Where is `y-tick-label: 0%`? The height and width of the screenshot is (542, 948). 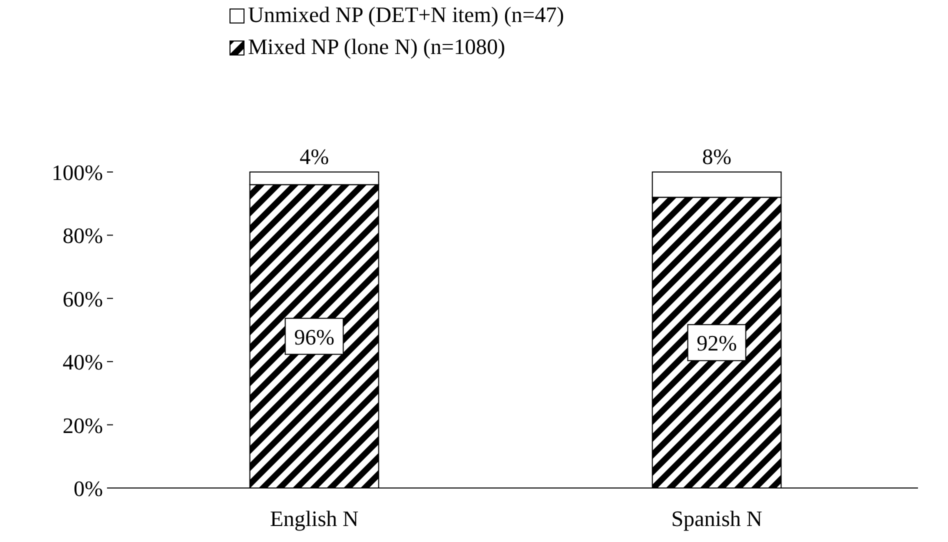 y-tick-label: 0% is located at coordinates (88, 488).